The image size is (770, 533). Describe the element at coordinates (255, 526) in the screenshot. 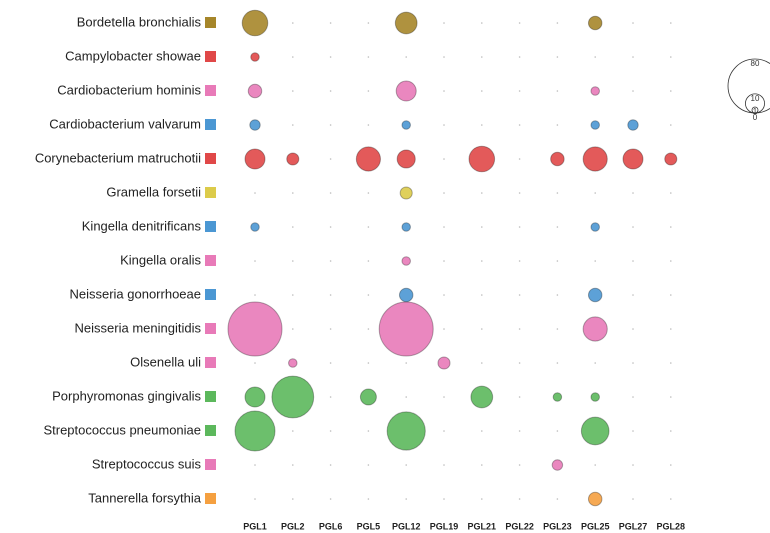

I see `column-label: PGL1` at that location.